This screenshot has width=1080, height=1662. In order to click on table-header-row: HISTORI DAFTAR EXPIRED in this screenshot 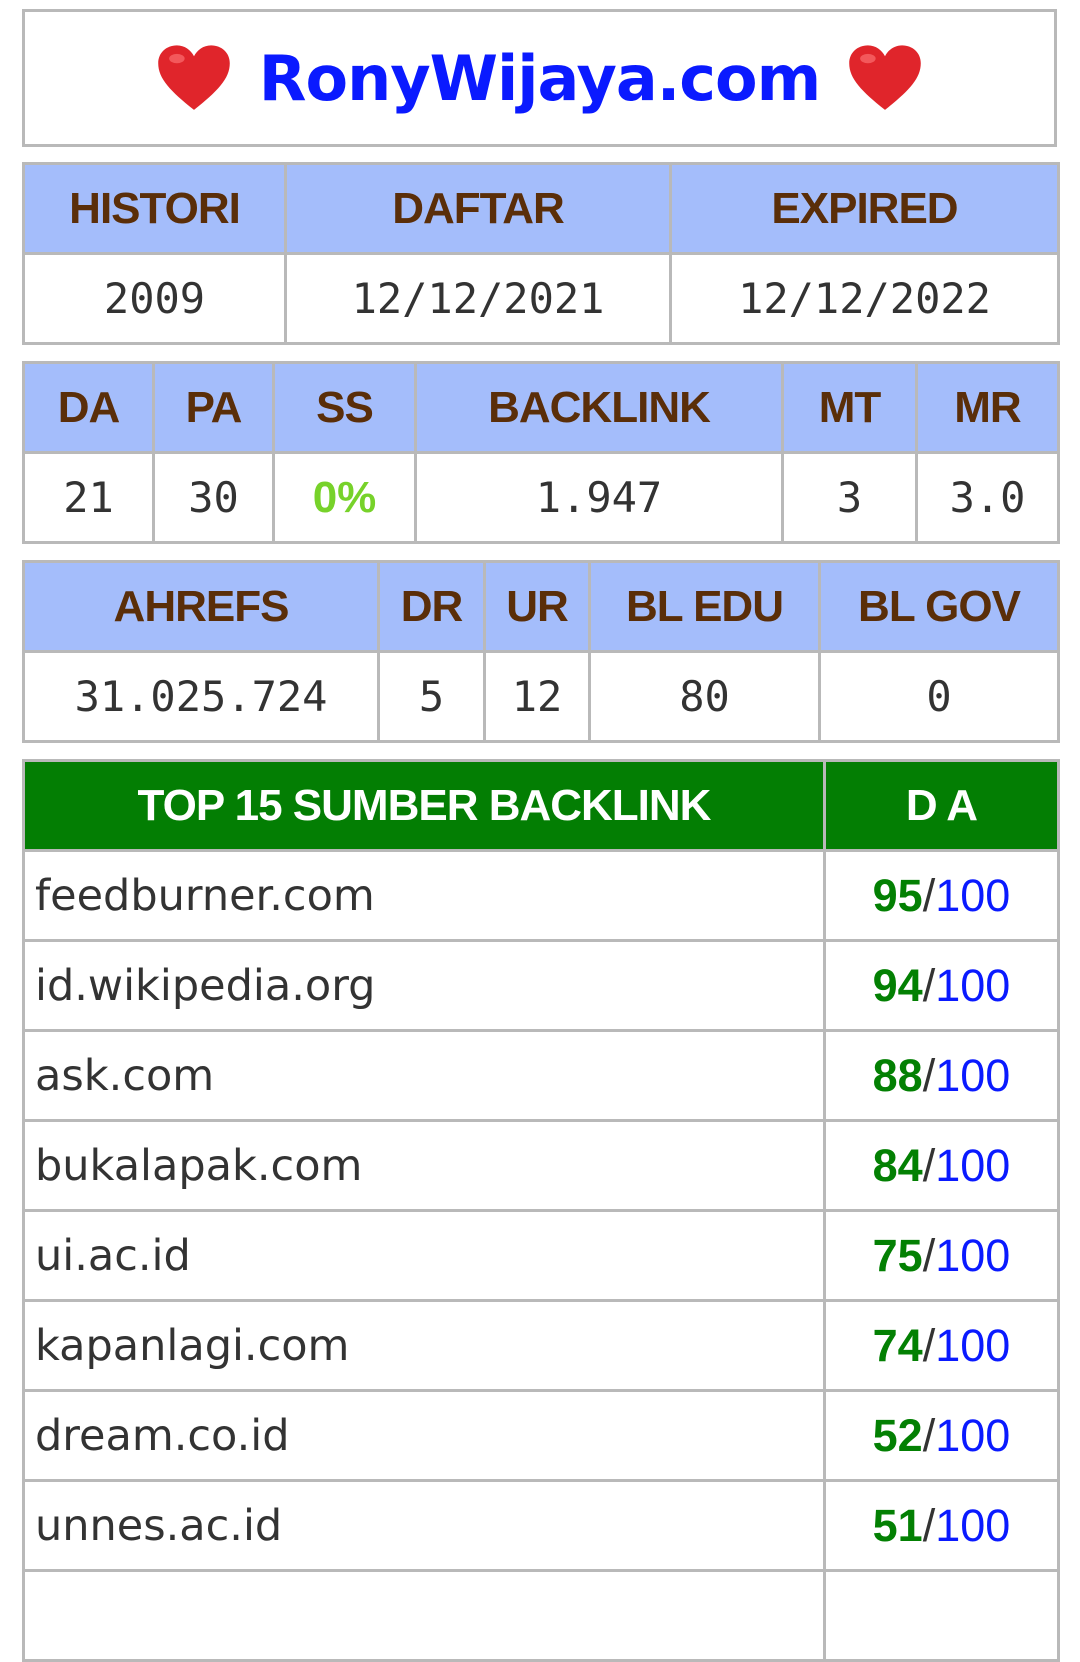, I will do `click(541, 208)`.